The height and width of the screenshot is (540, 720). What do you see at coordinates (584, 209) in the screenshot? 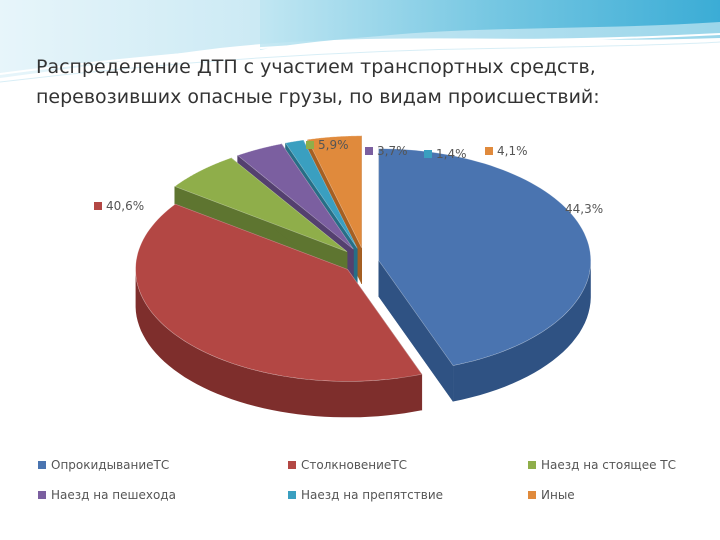
I see `data-label: 44,3%` at bounding box center [584, 209].